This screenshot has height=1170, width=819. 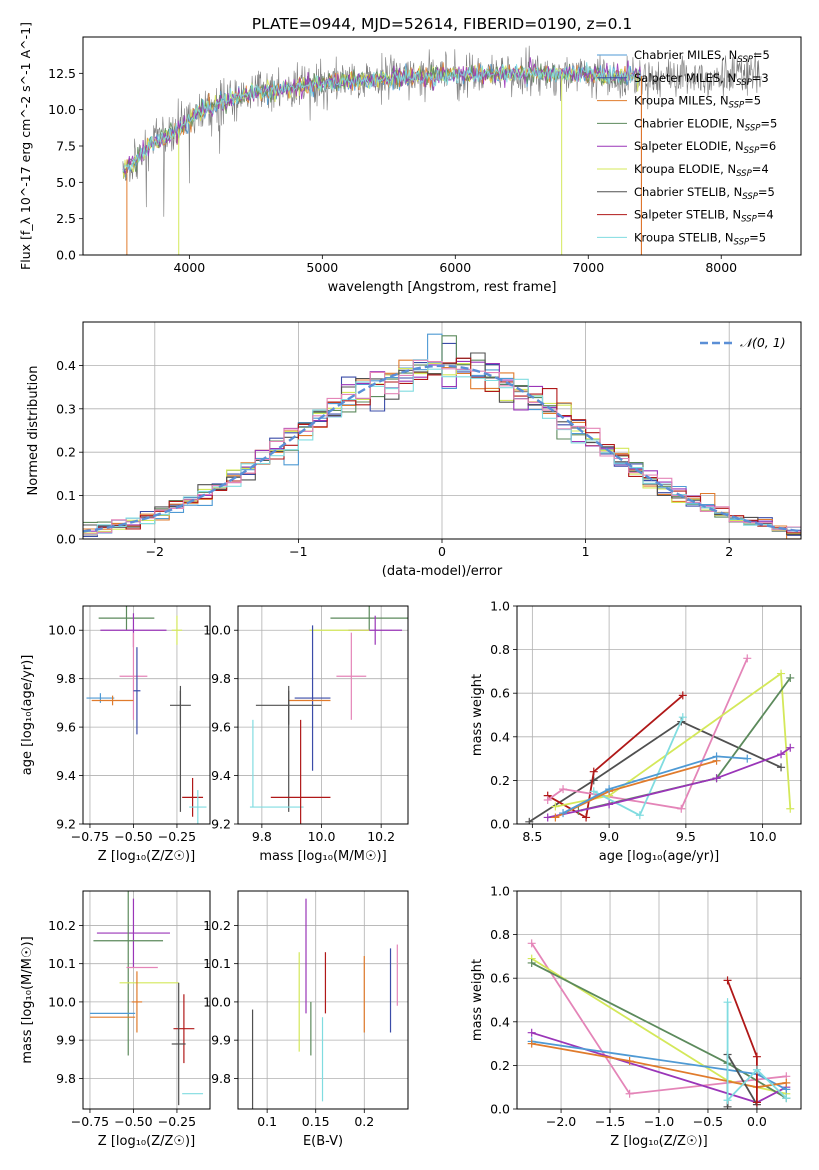 I want to click on y-tick-label: 2.5, so click(x=66, y=218).